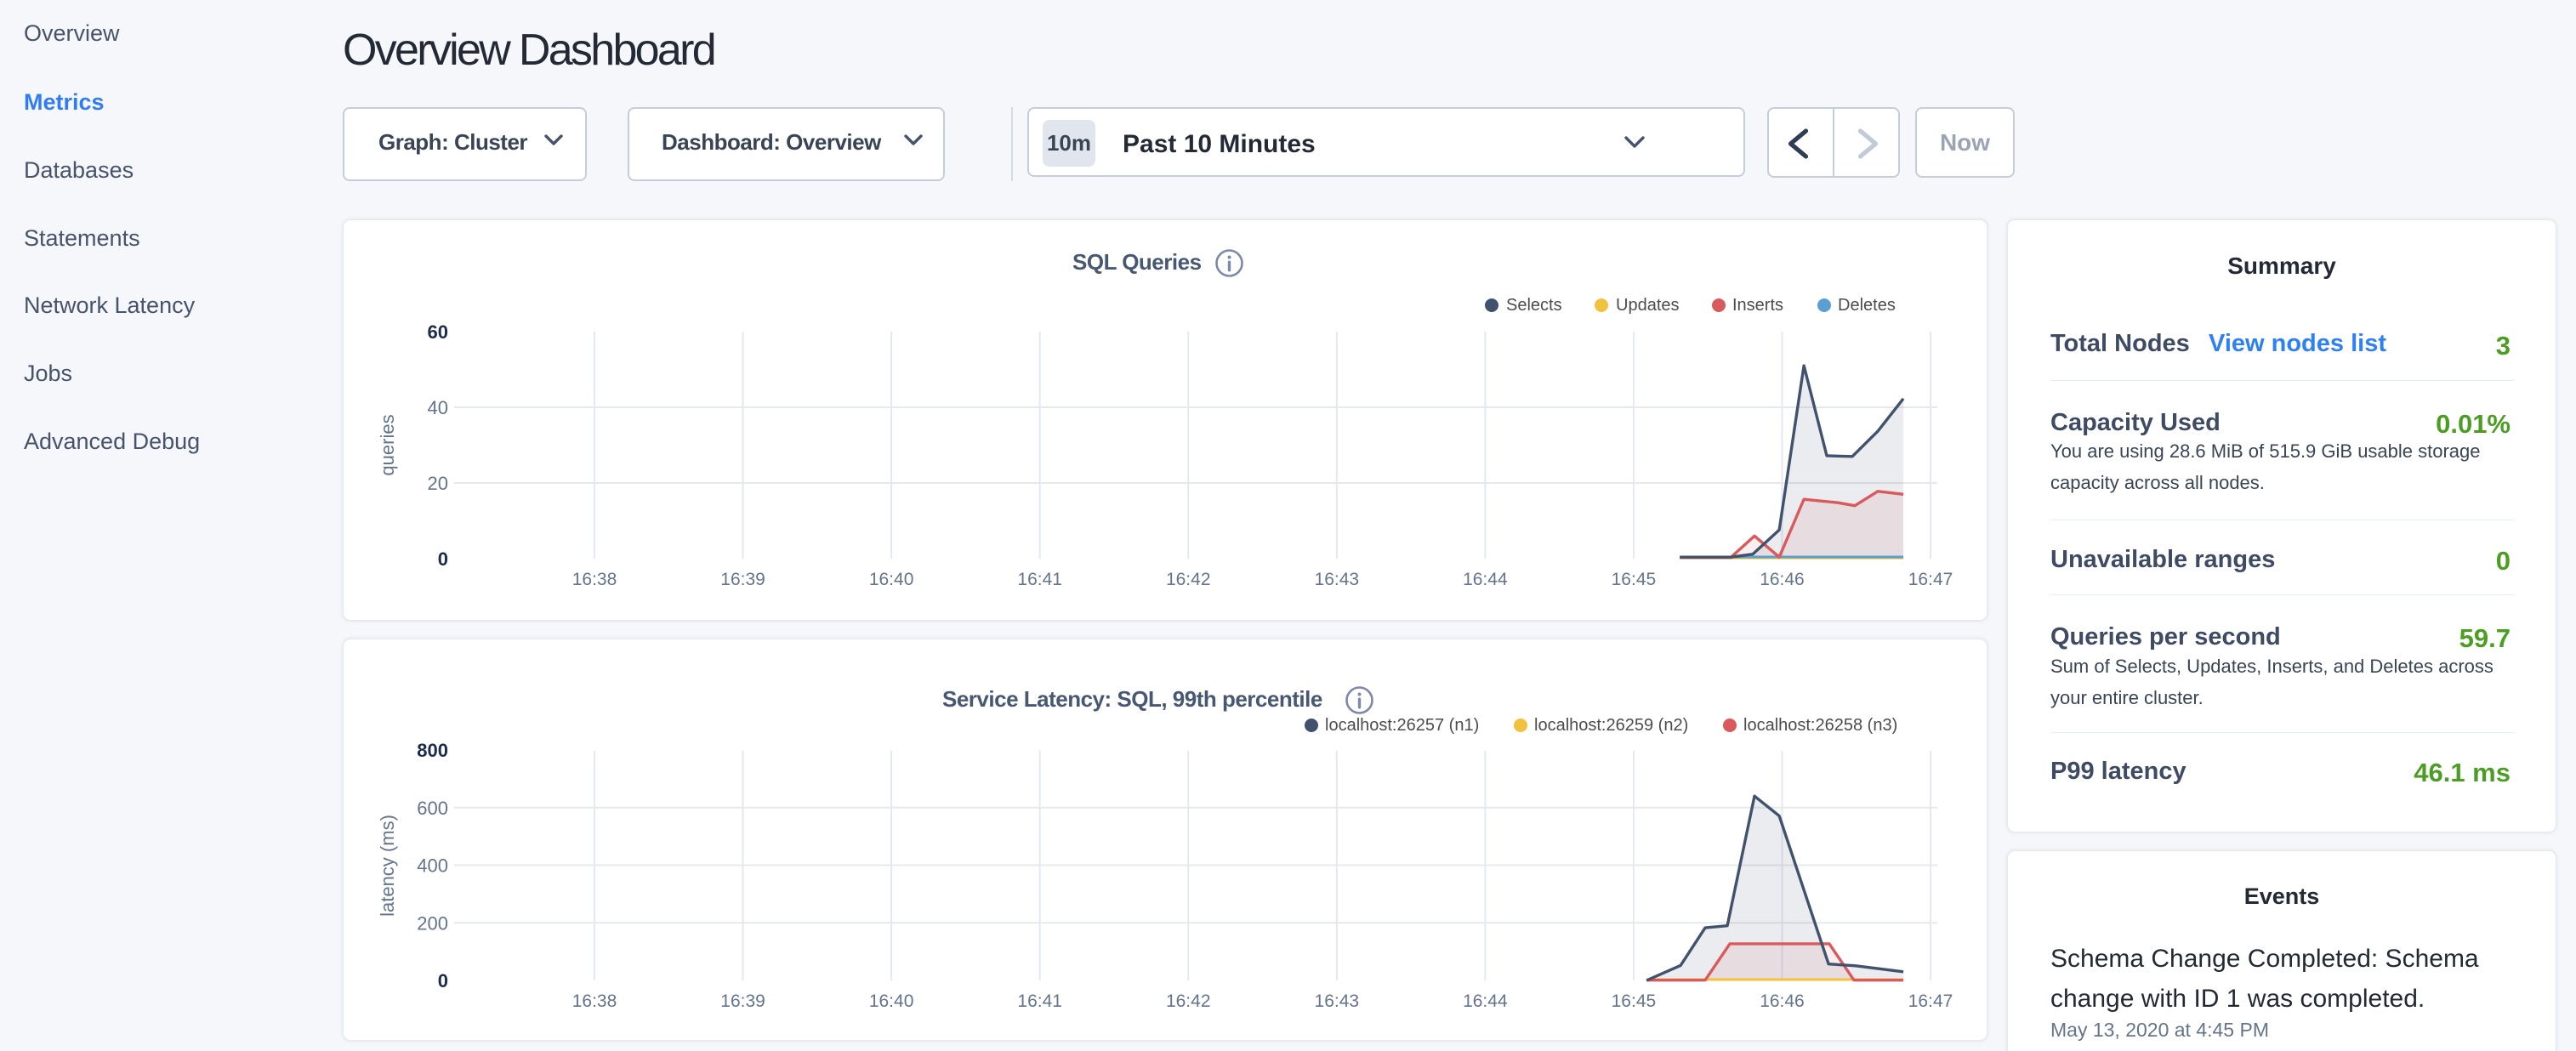 The width and height of the screenshot is (2576, 1051). Describe the element at coordinates (432, 750) in the screenshot. I see `svg-text: 800` at that location.